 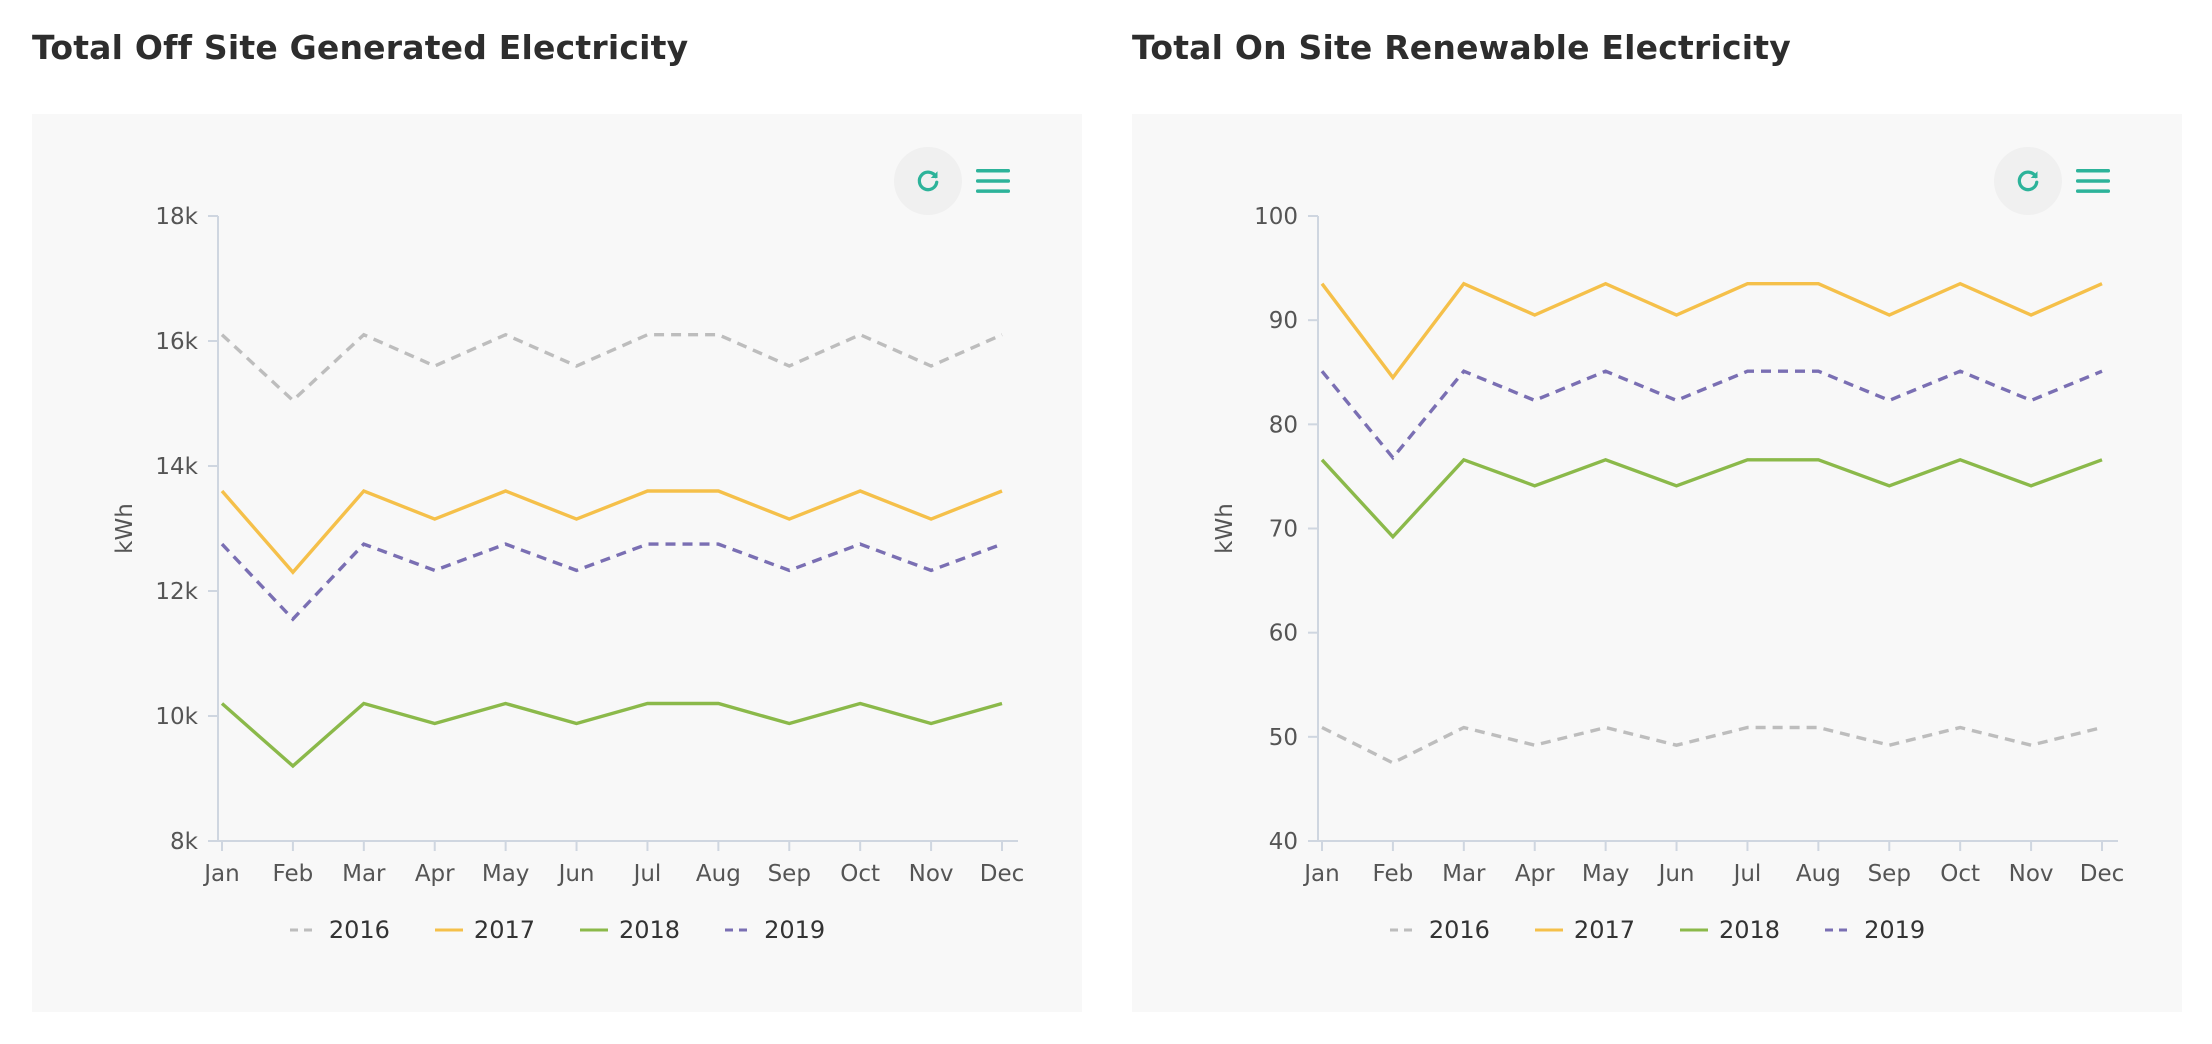 I want to click on y-tick-label: 40, so click(x=1283, y=842).